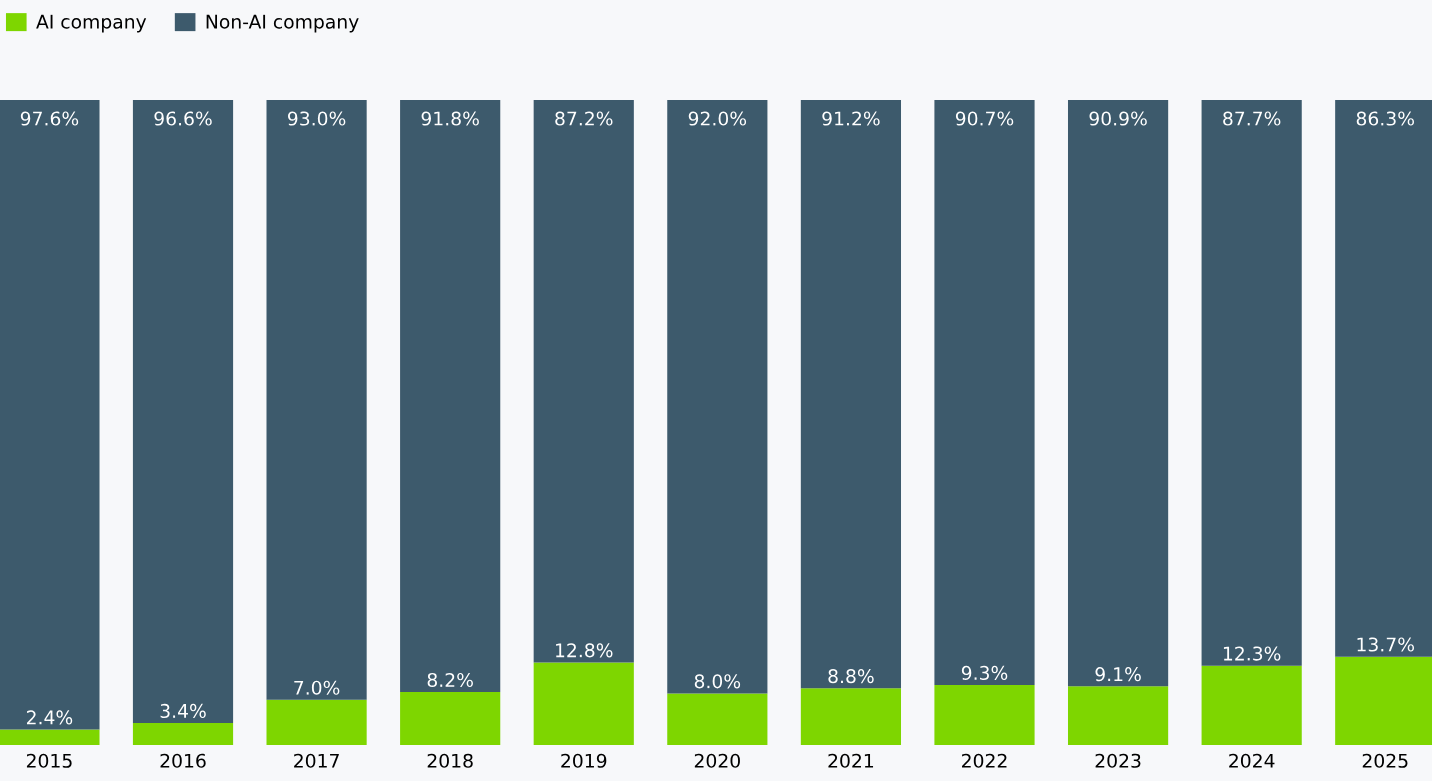  I want to click on data-label: 96.6%, so click(183, 118).